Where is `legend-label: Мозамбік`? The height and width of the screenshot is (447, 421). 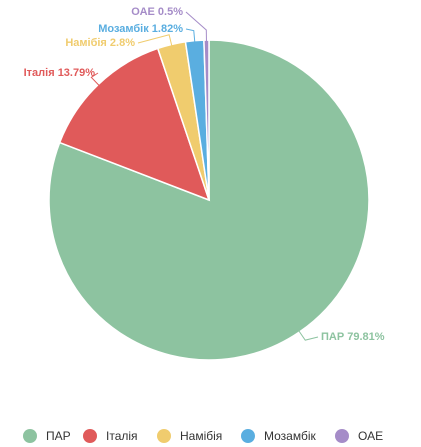
legend-label: Мозамбік is located at coordinates (290, 436).